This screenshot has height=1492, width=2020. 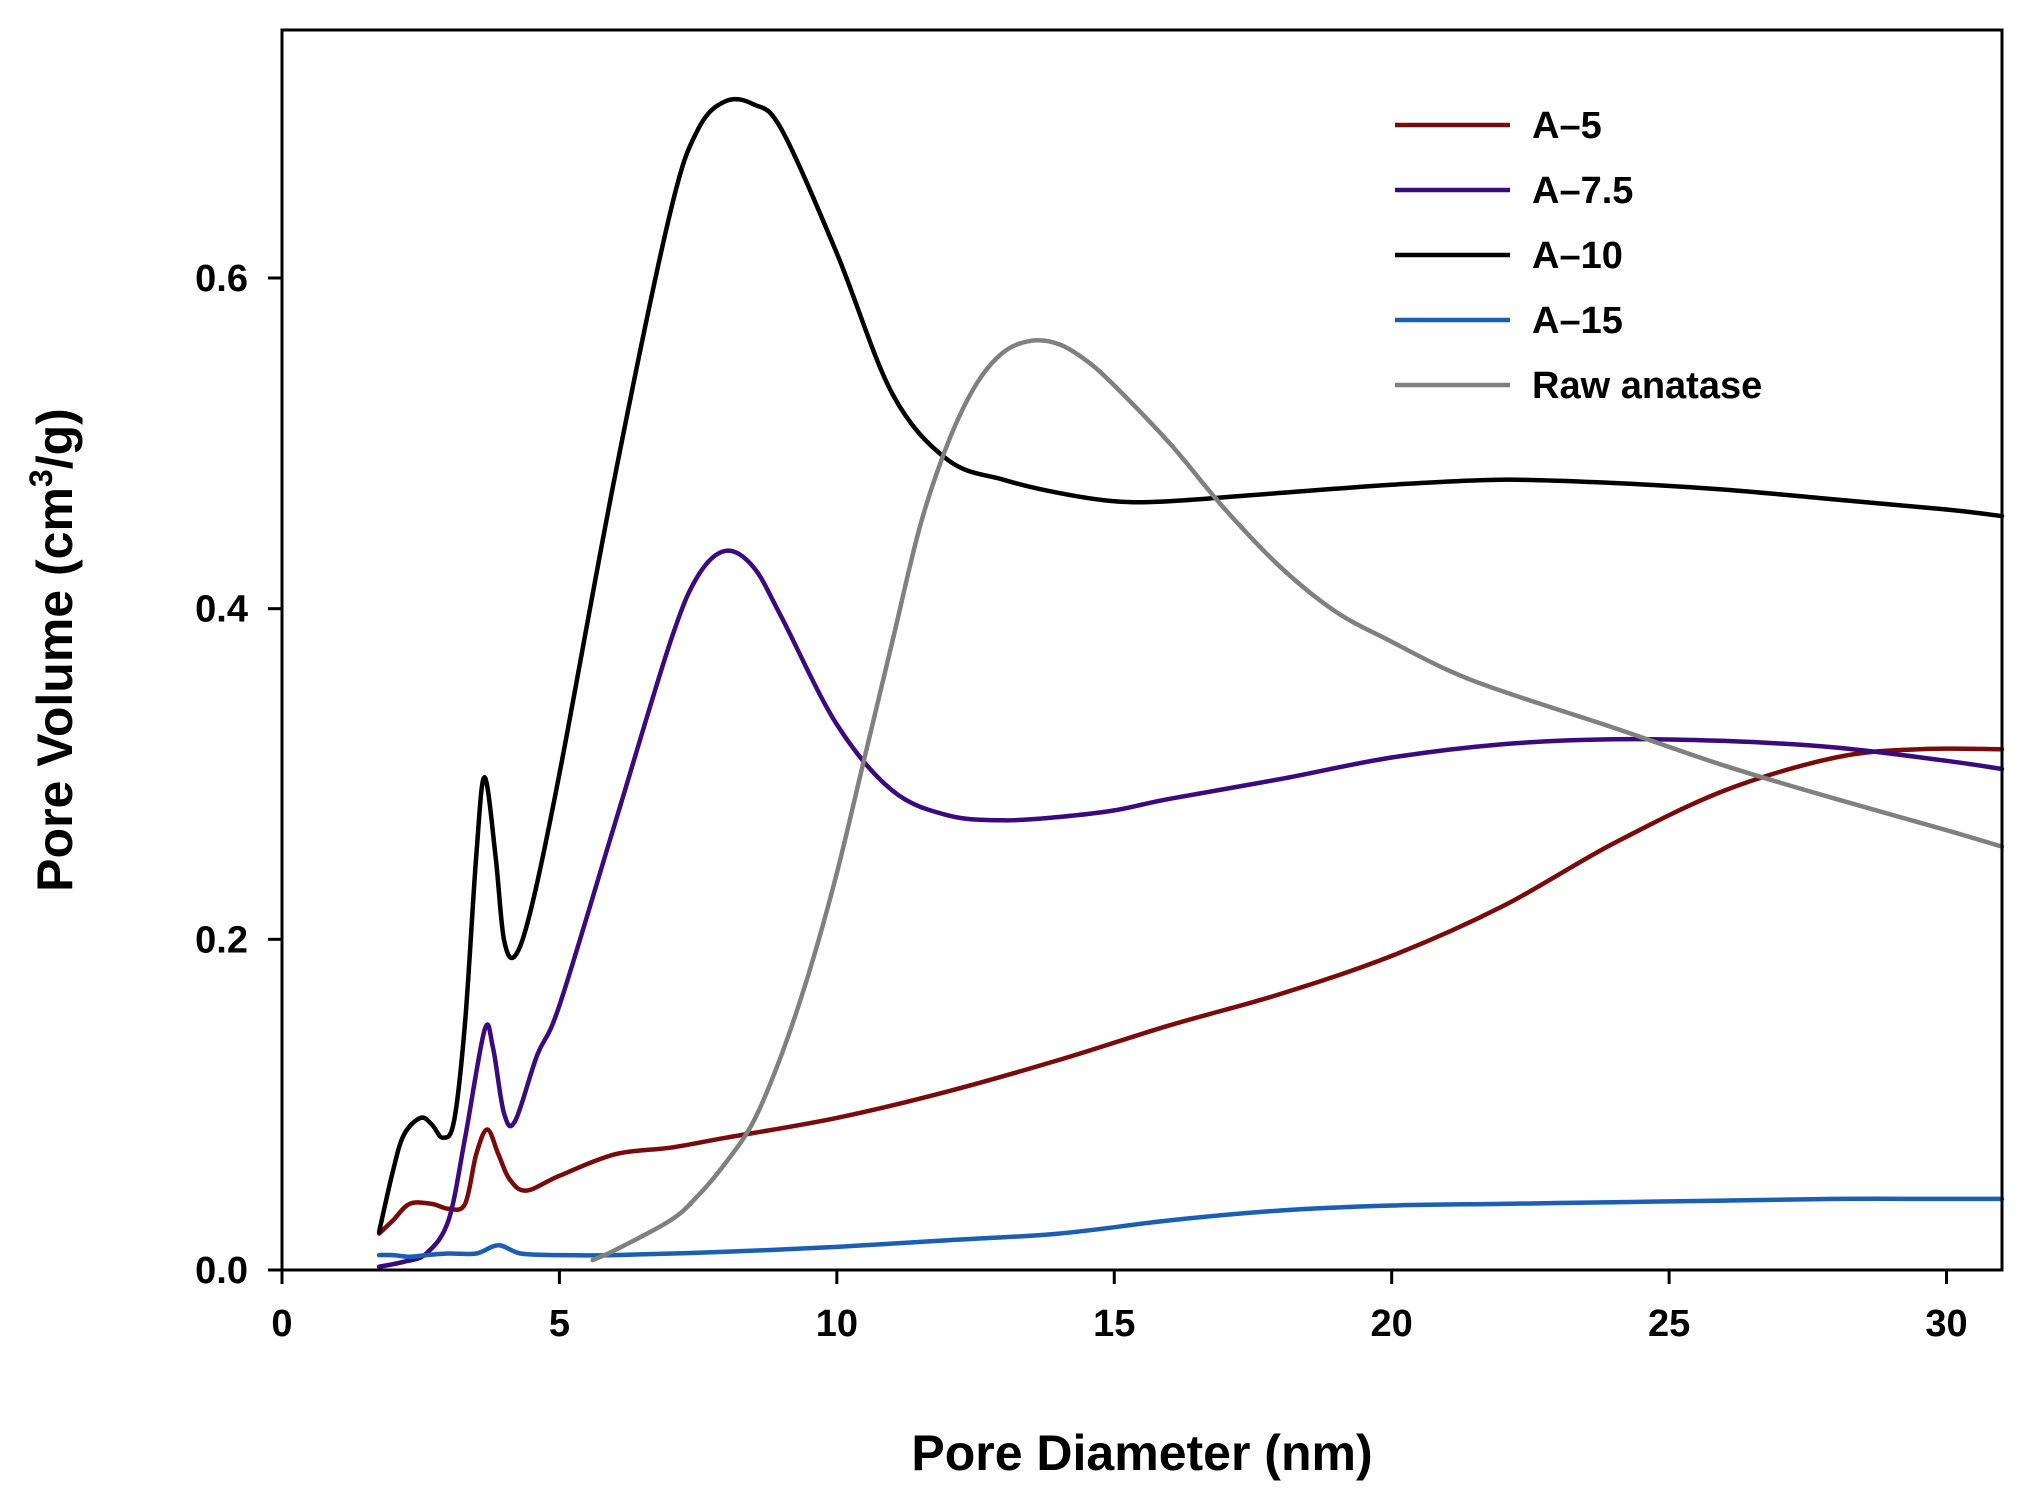 I want to click on y-axis-ticks: 0.0 0.2 0.4 0.6, so click(x=238, y=775).